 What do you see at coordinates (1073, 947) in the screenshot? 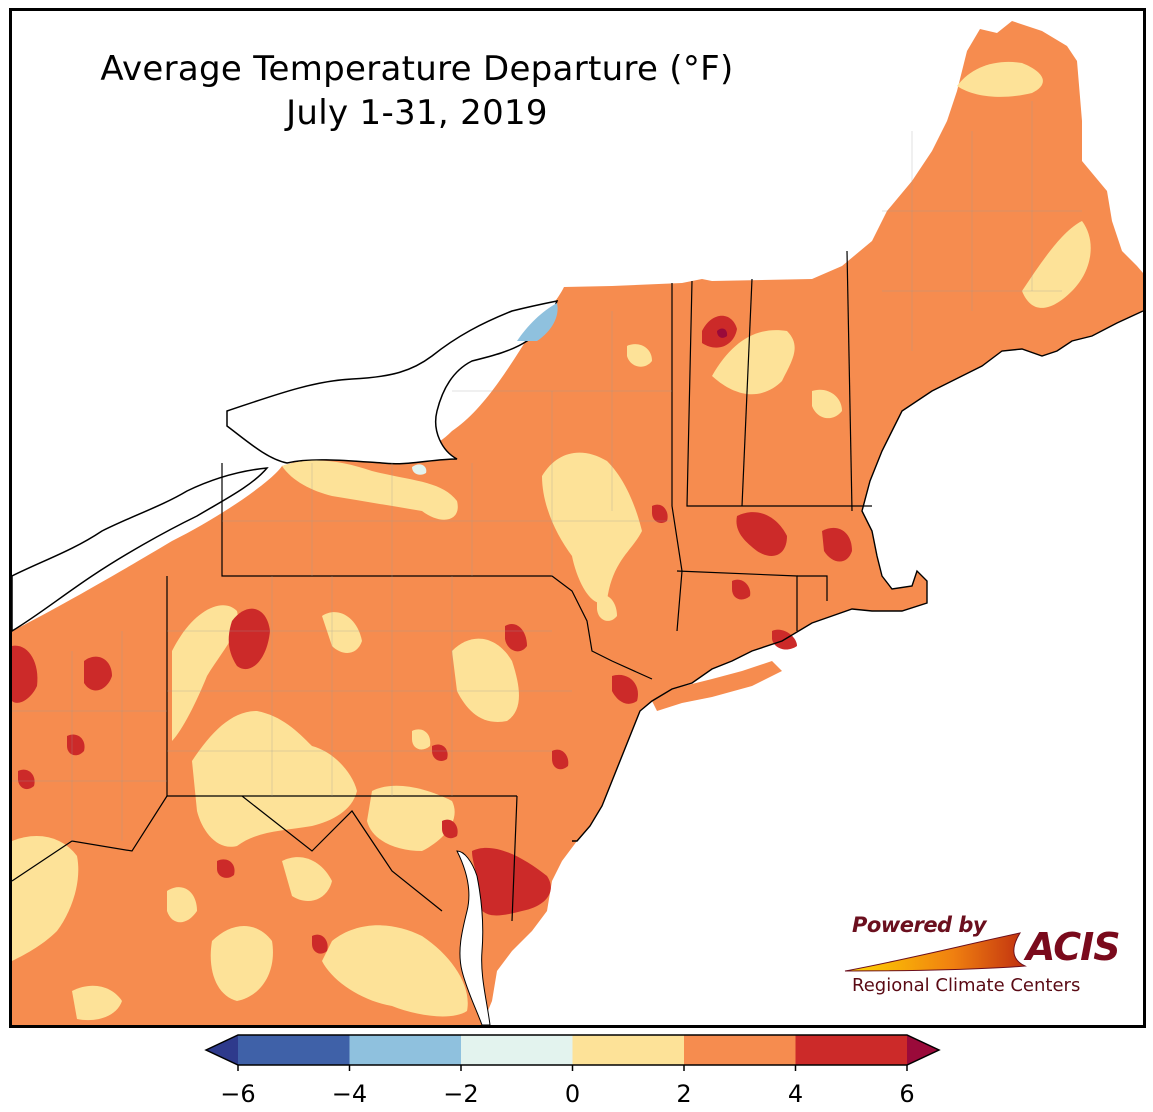
I see `logo-brand: ACIS` at bounding box center [1073, 947].